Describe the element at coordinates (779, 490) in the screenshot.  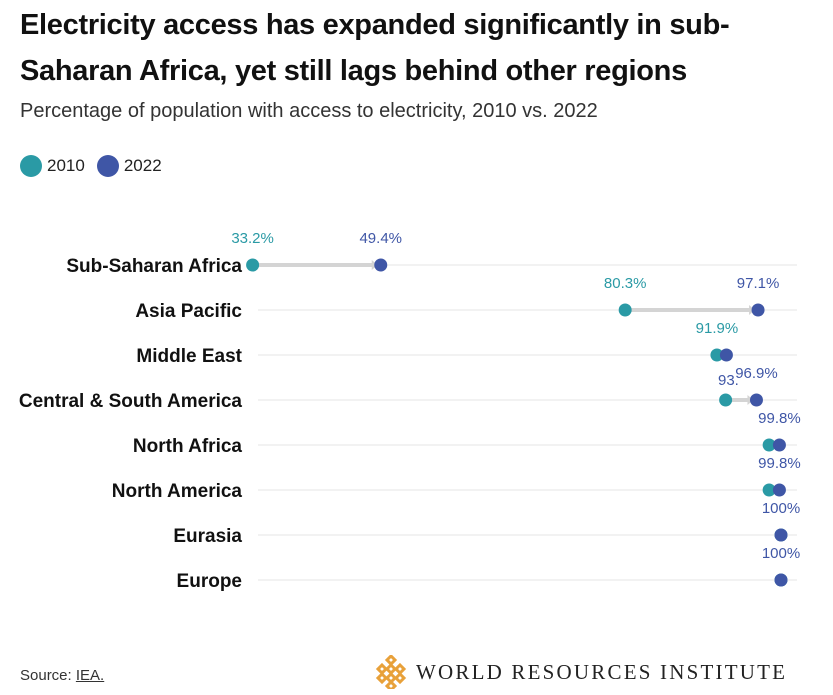
I see `point-2022-north-america` at that location.